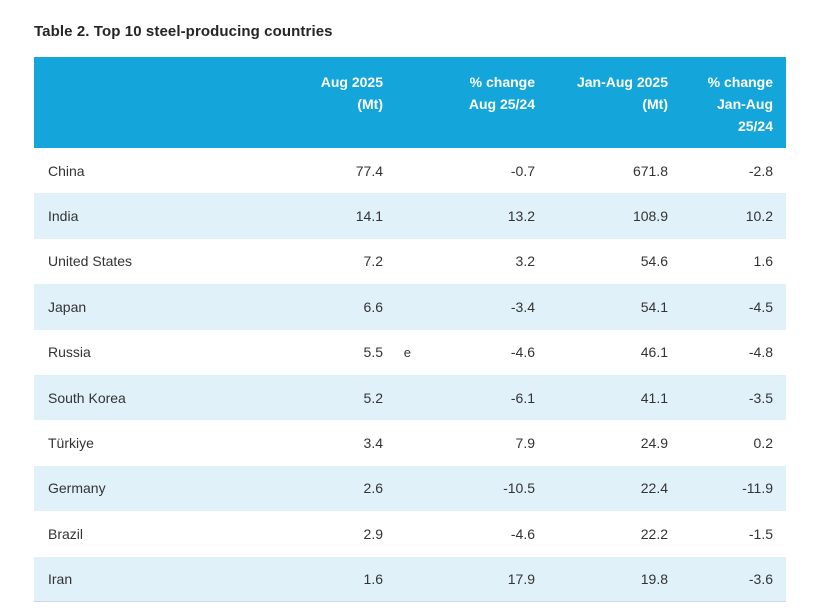  What do you see at coordinates (522, 397) in the screenshot?
I see `chg-aug-cell: -6.1` at bounding box center [522, 397].